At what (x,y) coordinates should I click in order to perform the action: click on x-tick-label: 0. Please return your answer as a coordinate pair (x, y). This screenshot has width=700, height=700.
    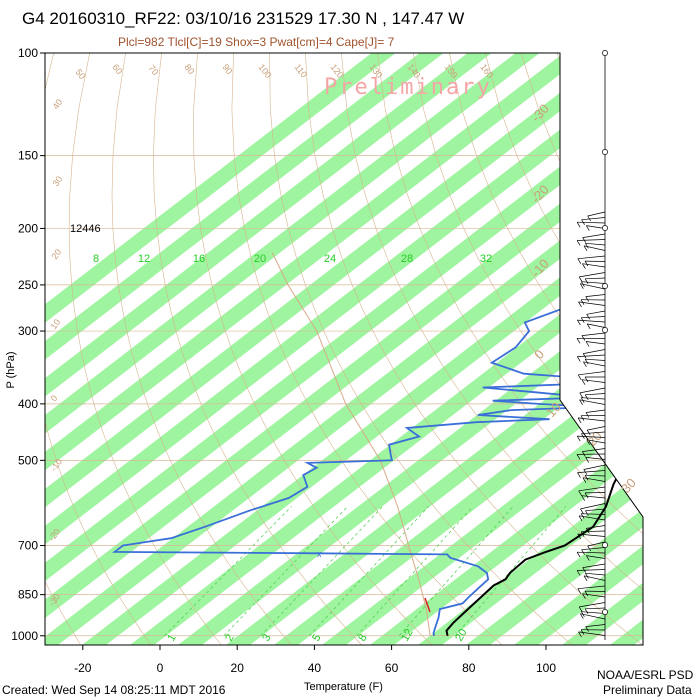
    Looking at the image, I should click on (160, 668).